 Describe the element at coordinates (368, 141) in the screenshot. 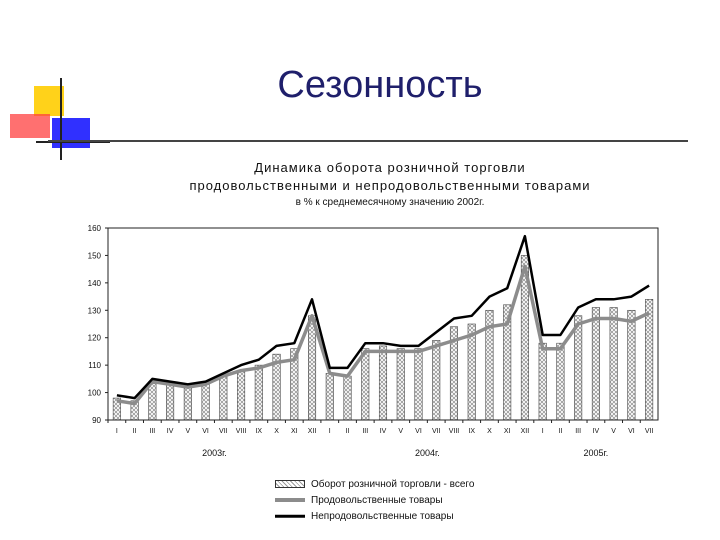

I see `title-divider` at that location.